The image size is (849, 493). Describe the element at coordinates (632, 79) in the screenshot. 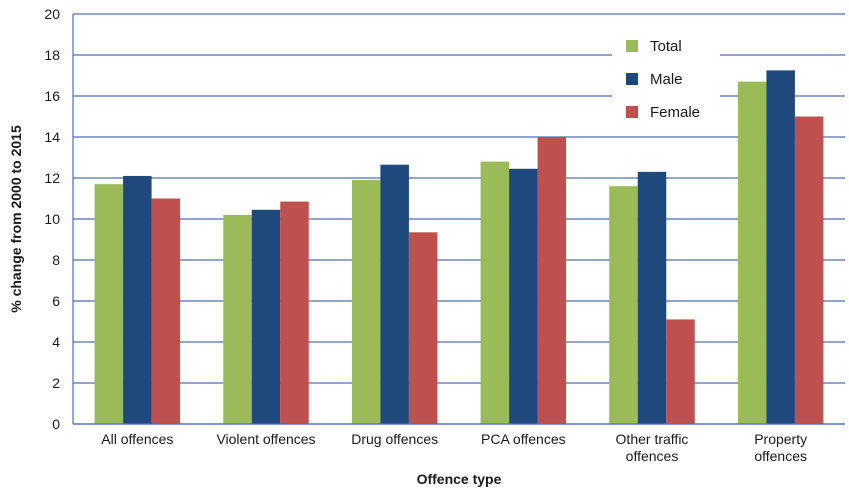

I see `legend-swatch-male` at that location.